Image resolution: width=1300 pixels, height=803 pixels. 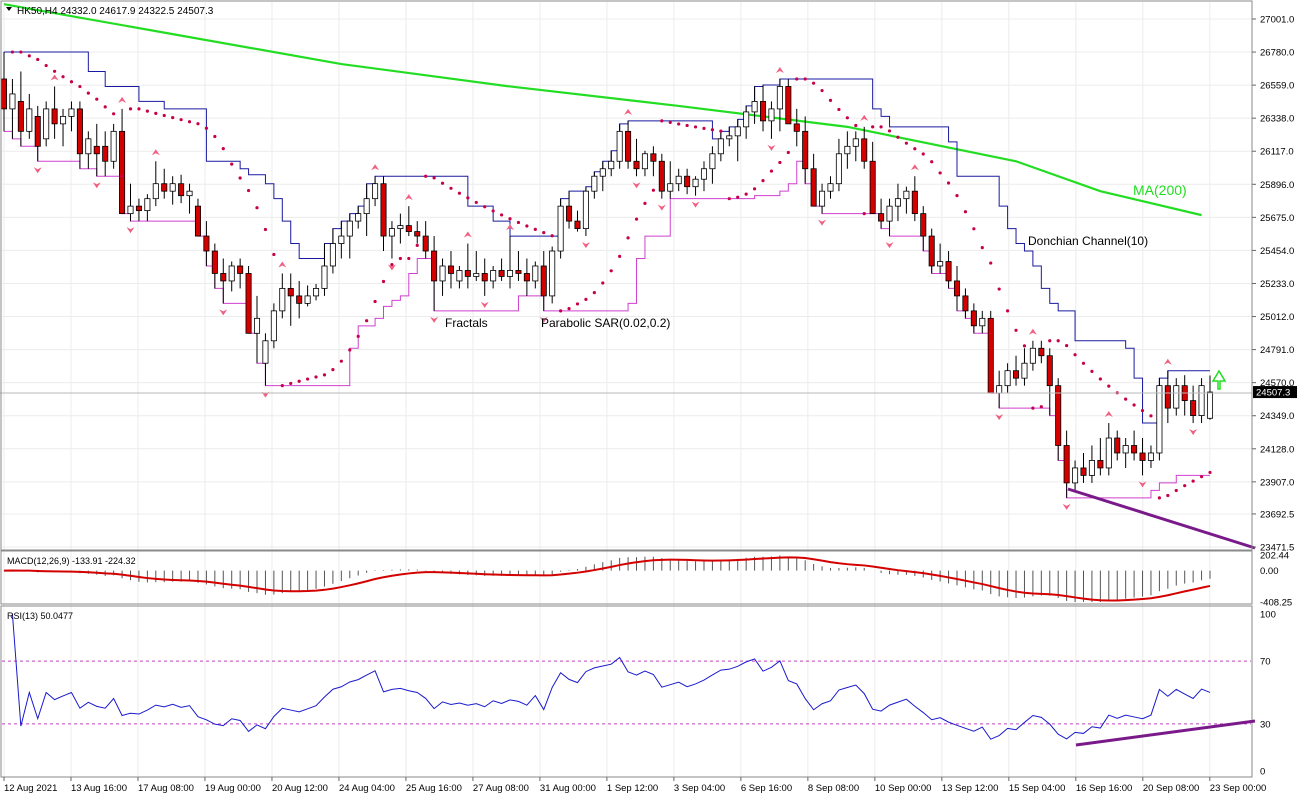 What do you see at coordinates (611, 676) in the screenshot?
I see `rsi-line` at bounding box center [611, 676].